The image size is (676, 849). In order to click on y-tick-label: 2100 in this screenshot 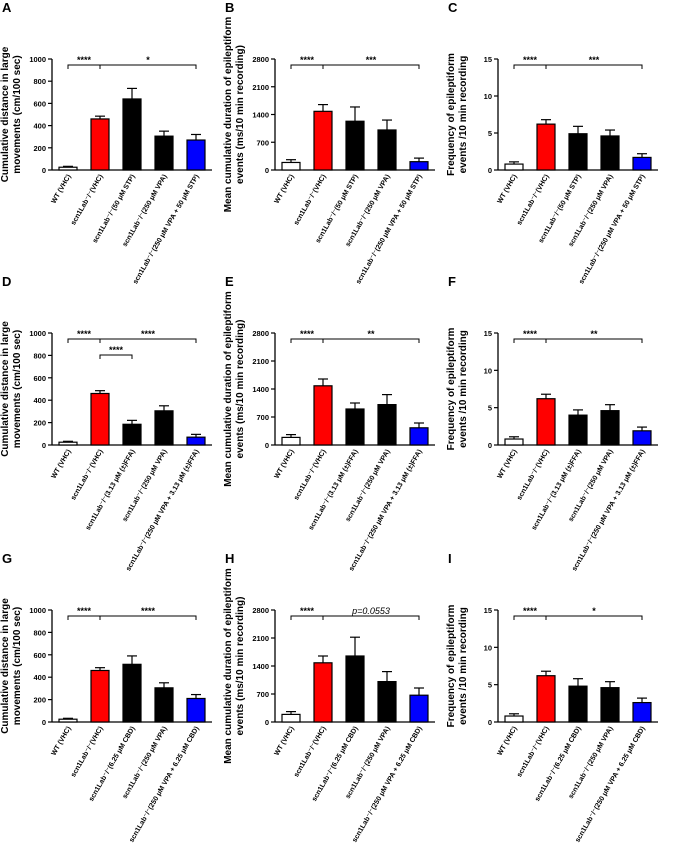, I will do `click(260, 87)`.